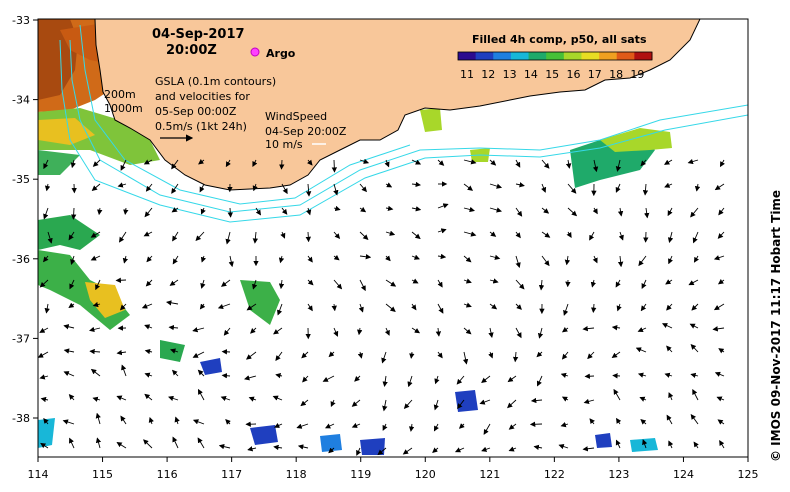  Describe the element at coordinates (198, 34) in the screenshot. I see `map-date: 04-Sep-2017` at that location.